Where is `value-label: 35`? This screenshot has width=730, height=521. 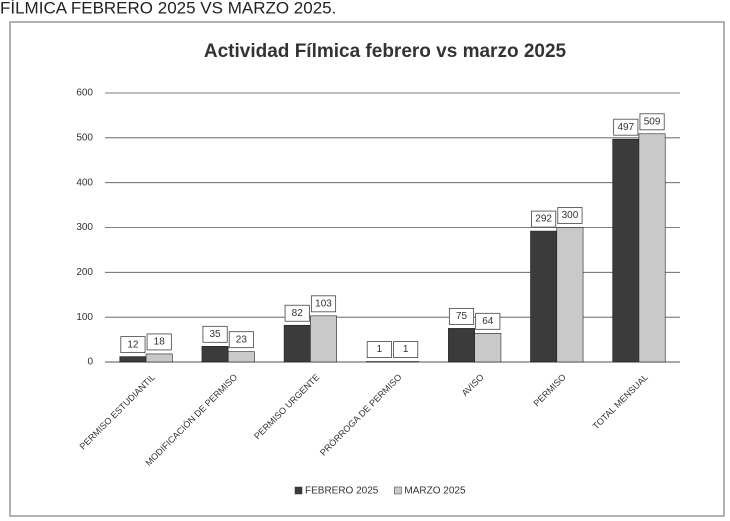 value-label: 35 is located at coordinates (216, 334).